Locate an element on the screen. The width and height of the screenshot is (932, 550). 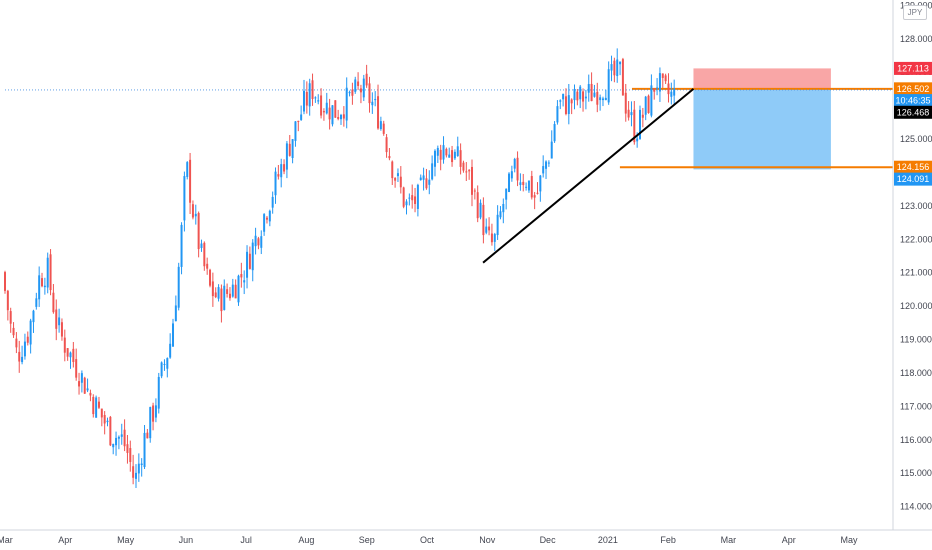
x-tick-label: Apr is located at coordinates (65, 540).